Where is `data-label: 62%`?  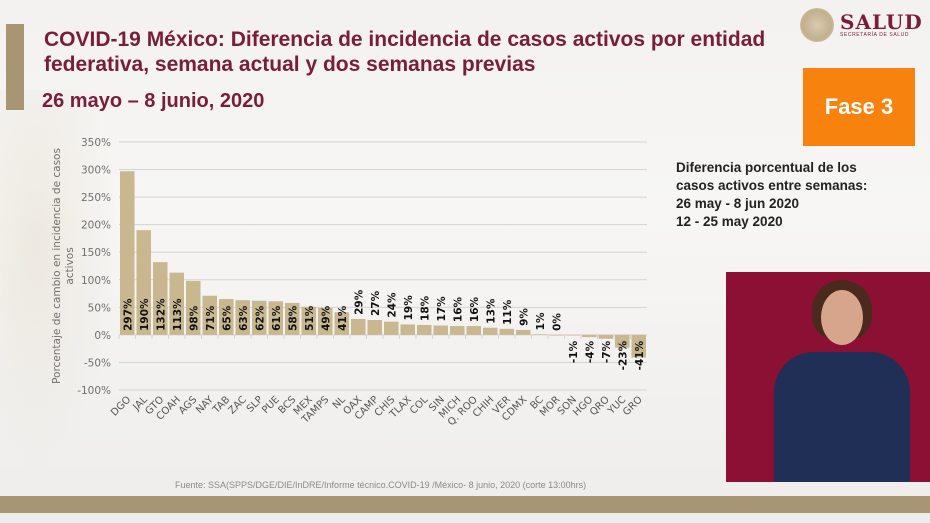
data-label: 62% is located at coordinates (260, 318).